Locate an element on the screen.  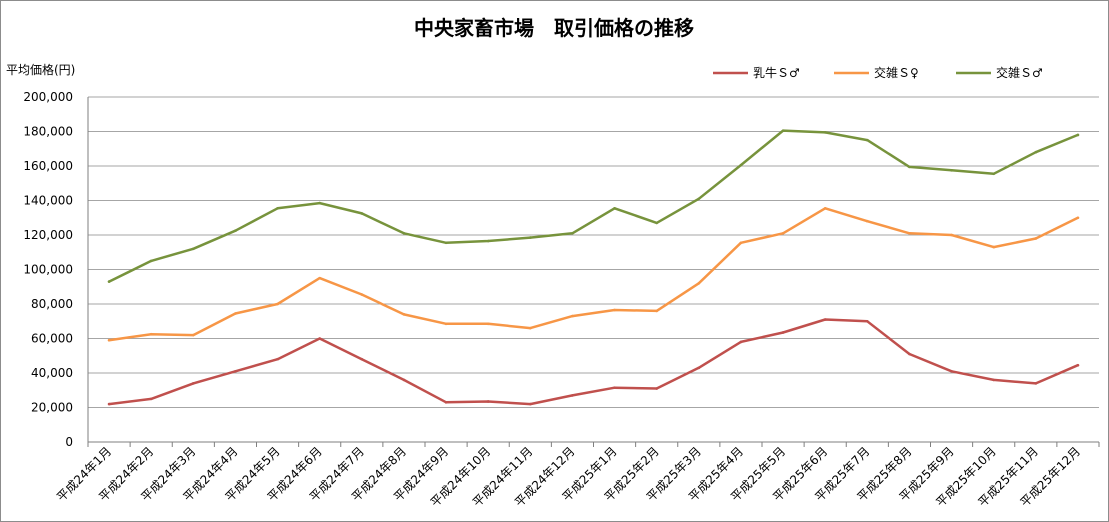
y-tick-label: 160,000 is located at coordinates (48, 166).